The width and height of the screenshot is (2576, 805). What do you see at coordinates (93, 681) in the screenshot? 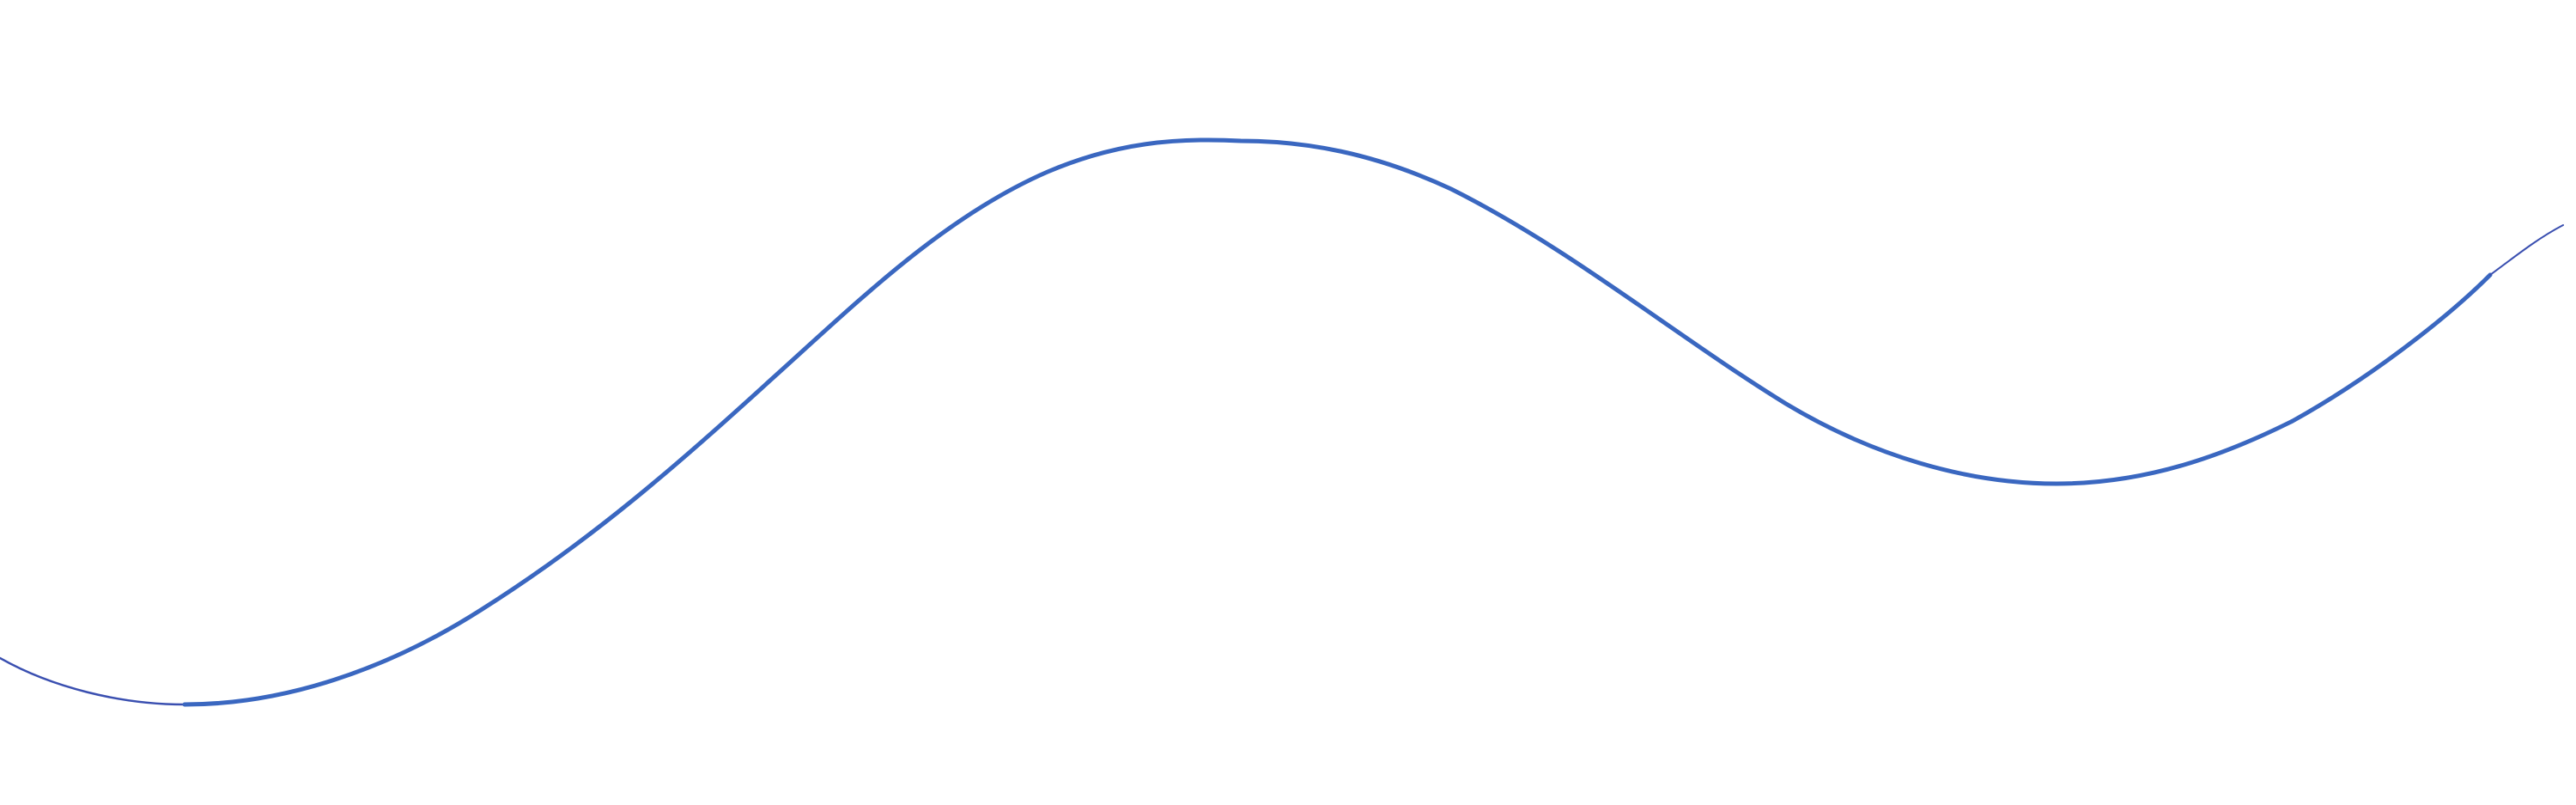
I see `wave-tail-left` at bounding box center [93, 681].